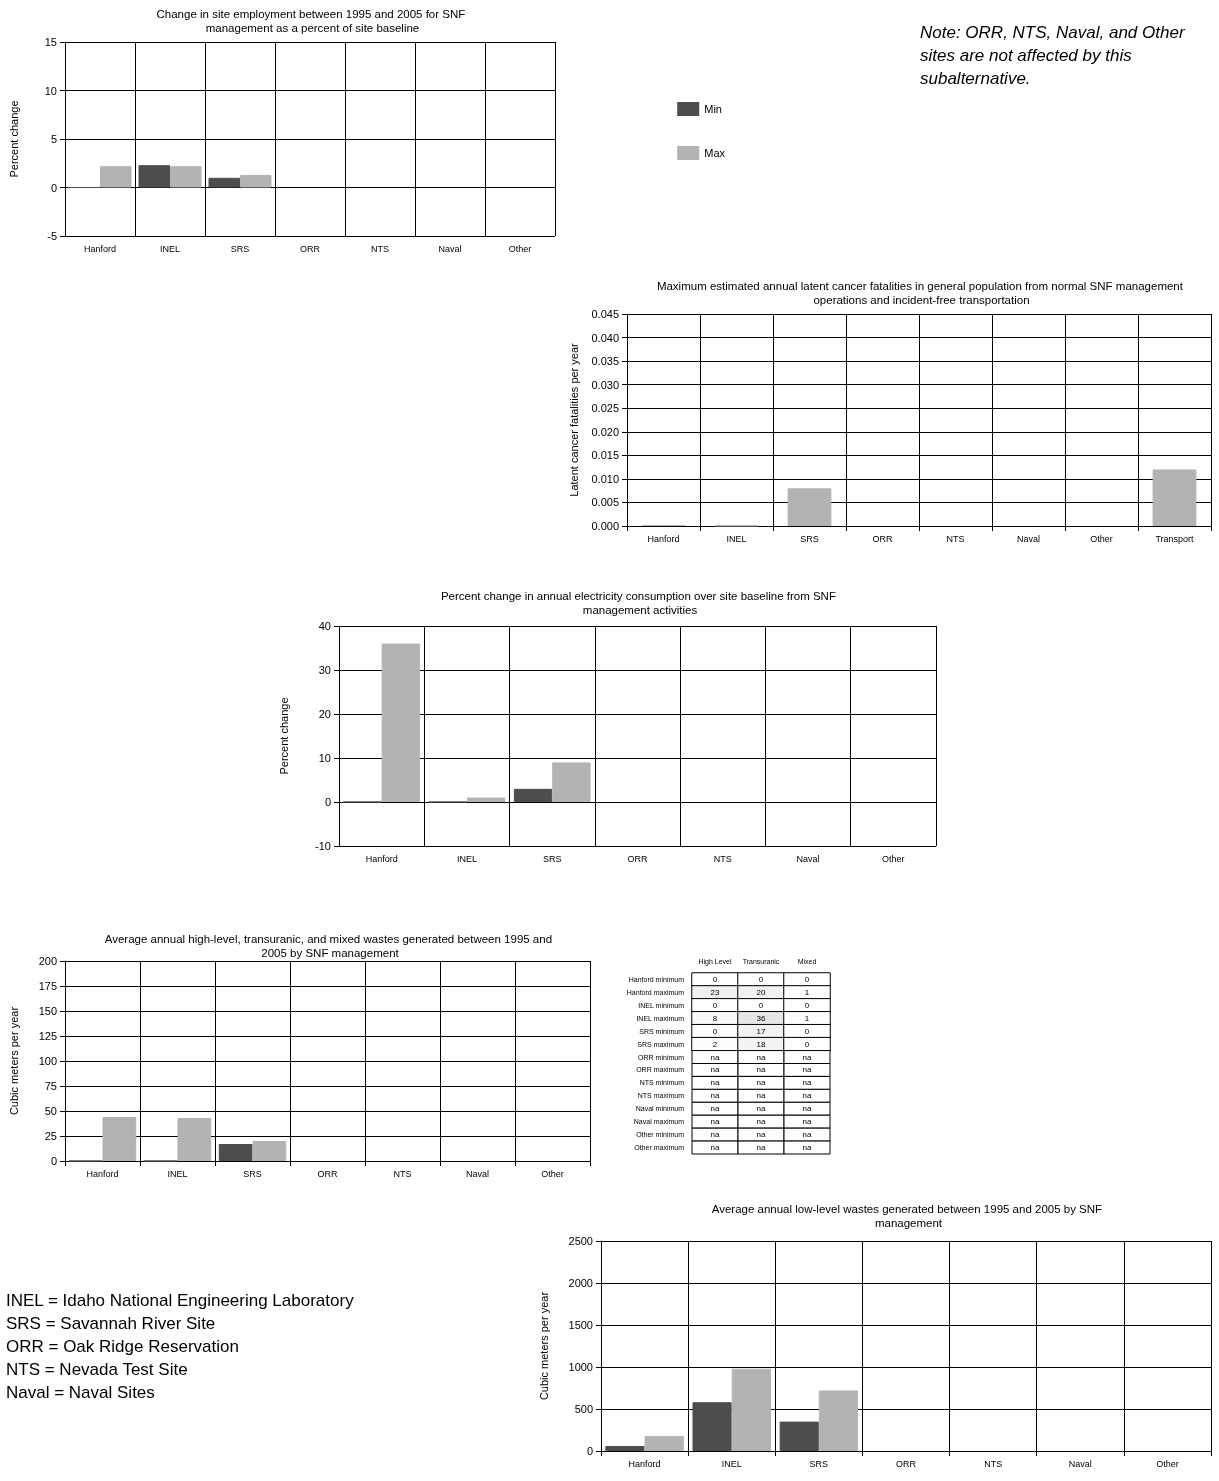 This screenshot has width=1219, height=1481. Describe the element at coordinates (50, 1086) in the screenshot. I see `y-tick-label: 75` at that location.